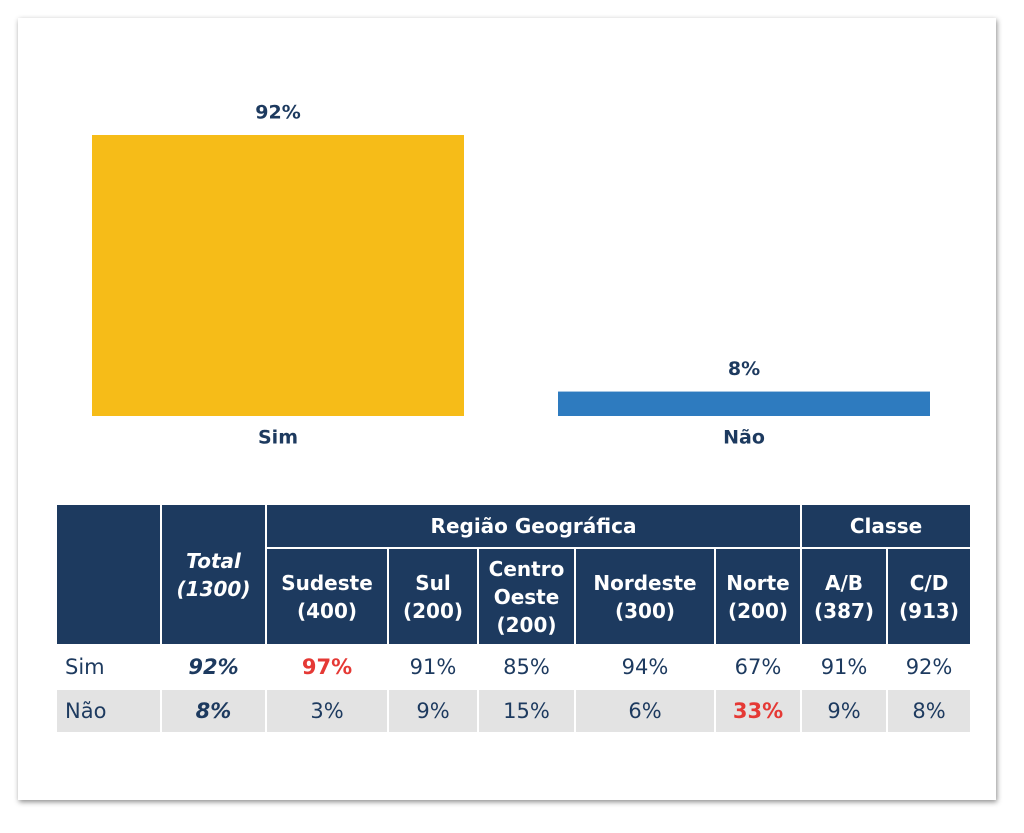 The image size is (1024, 833). Describe the element at coordinates (645, 667) in the screenshot. I see `table-cell: 94%` at that location.